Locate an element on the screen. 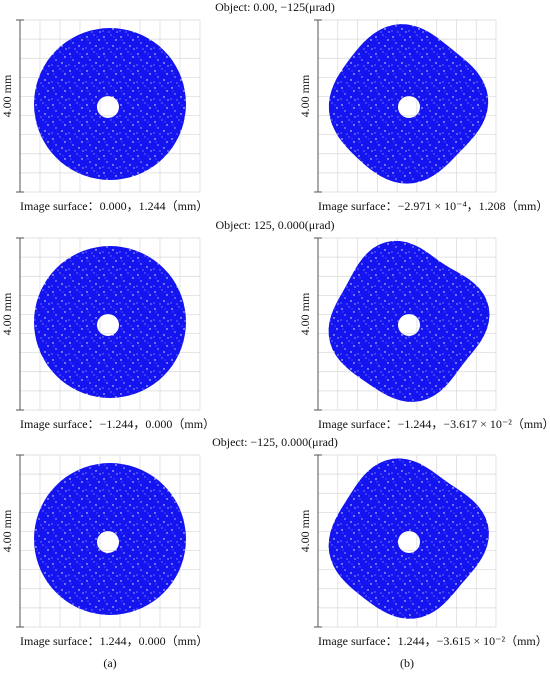  caption: Image surface：−2.971 × 10⁻⁴，1.208（mm） is located at coordinates (433, 206).